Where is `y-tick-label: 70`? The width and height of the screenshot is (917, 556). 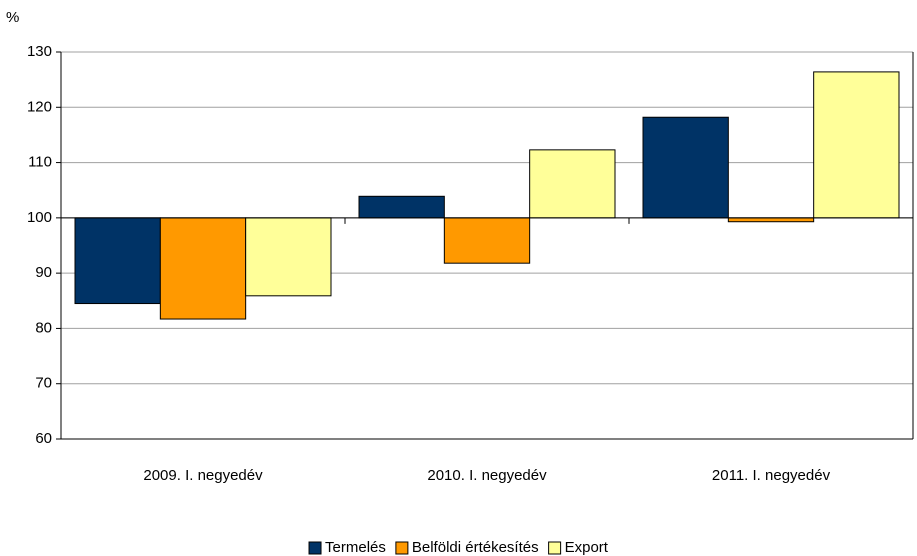 y-tick-label: 70 is located at coordinates (43, 383).